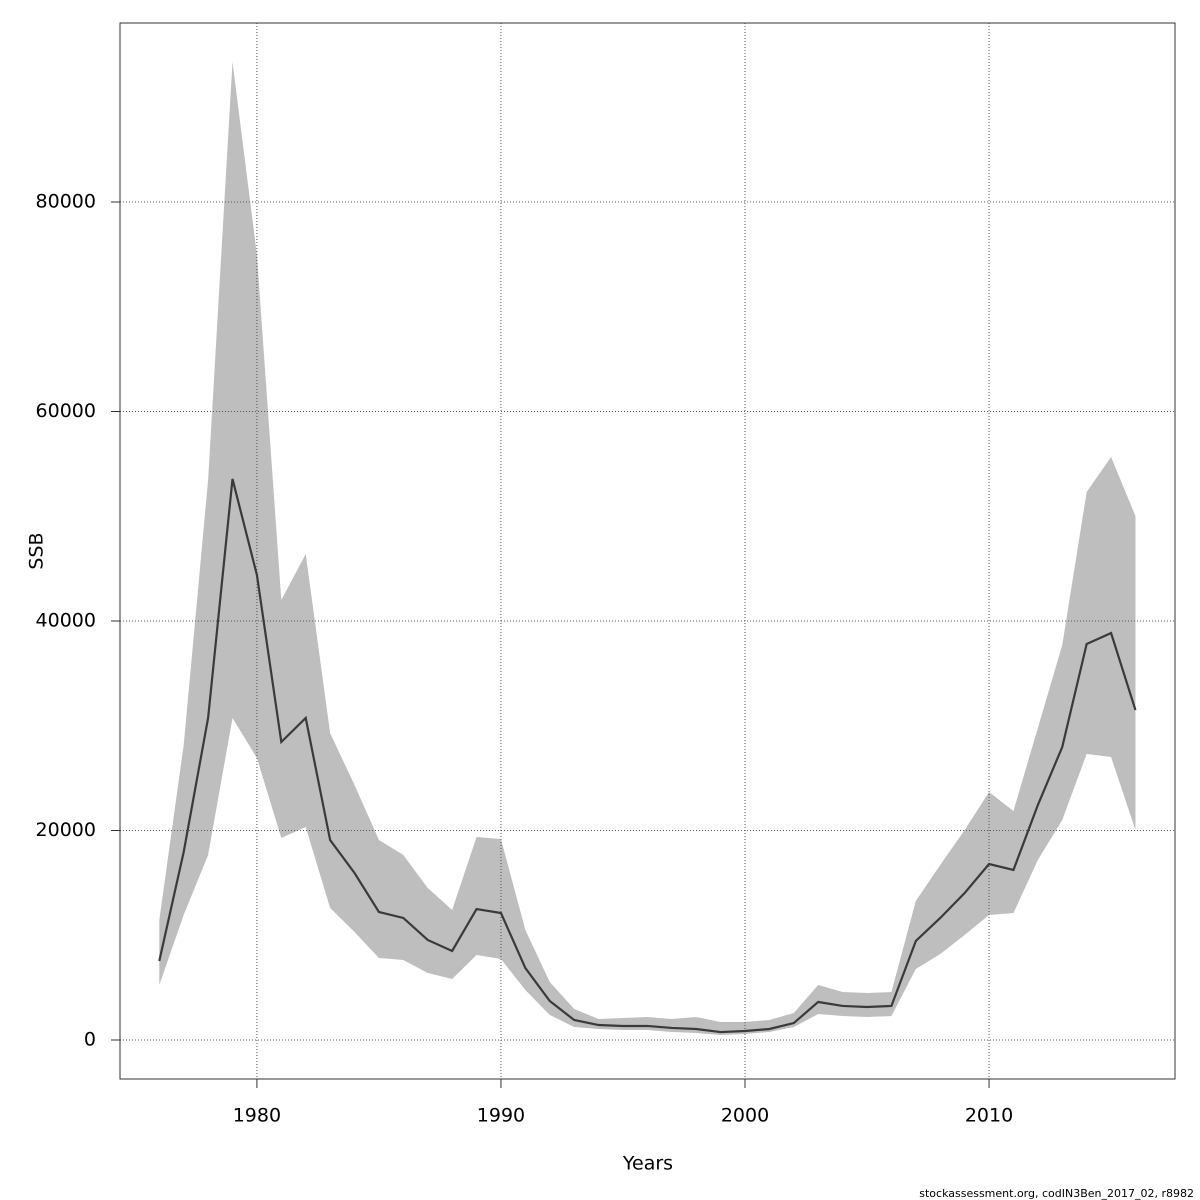 Image resolution: width=1200 pixels, height=1200 pixels. Describe the element at coordinates (989, 1116) in the screenshot. I see `x-tick-label: 2010` at that location.